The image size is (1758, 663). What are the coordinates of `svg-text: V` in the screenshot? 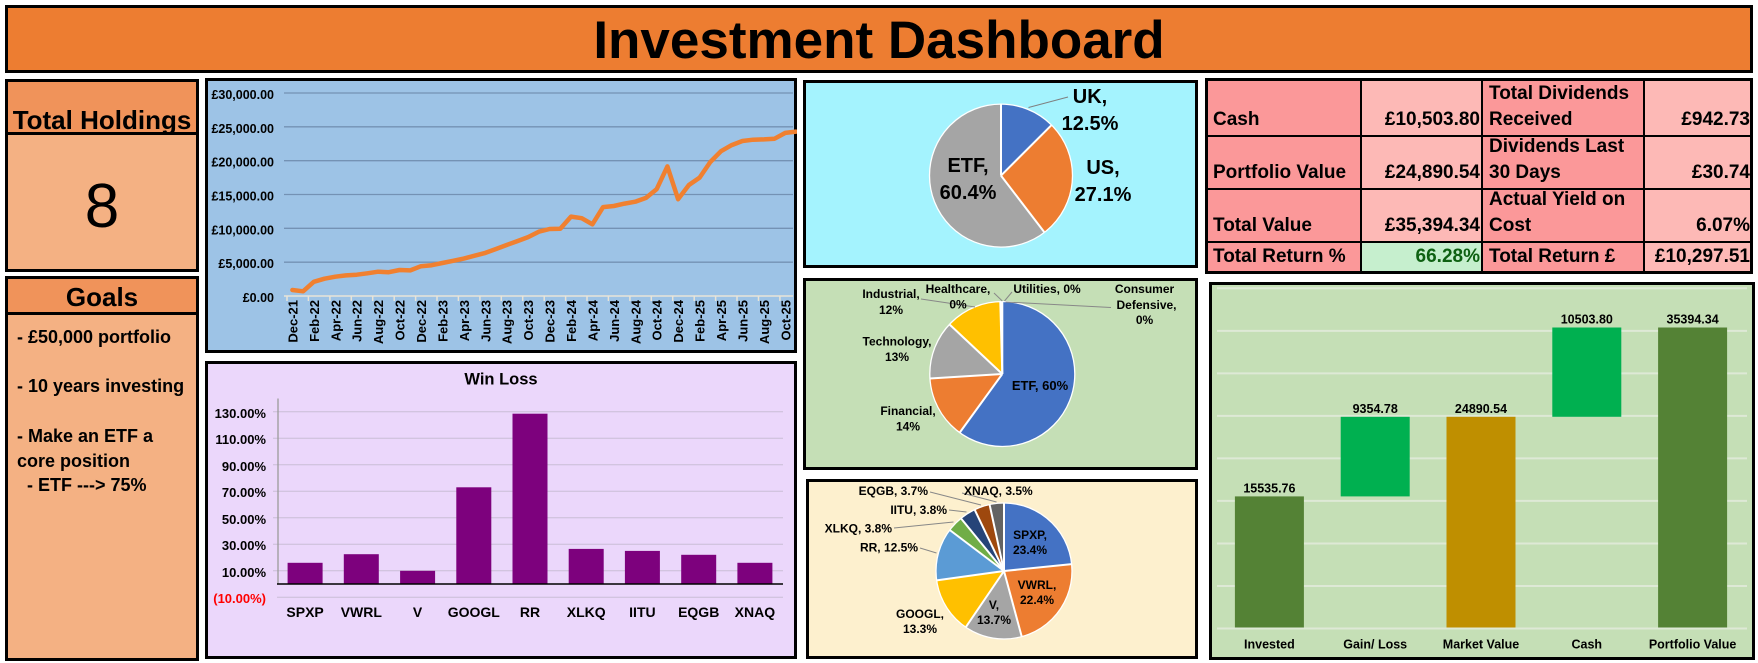 It's located at (418, 612).